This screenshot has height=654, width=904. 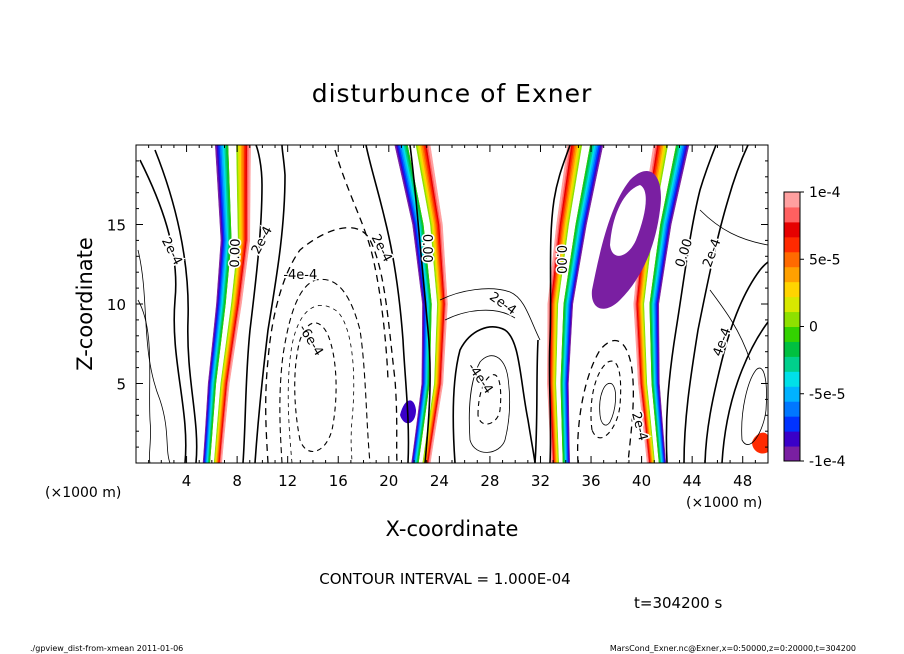 I want to click on x-tick-label: 20, so click(x=388, y=481).